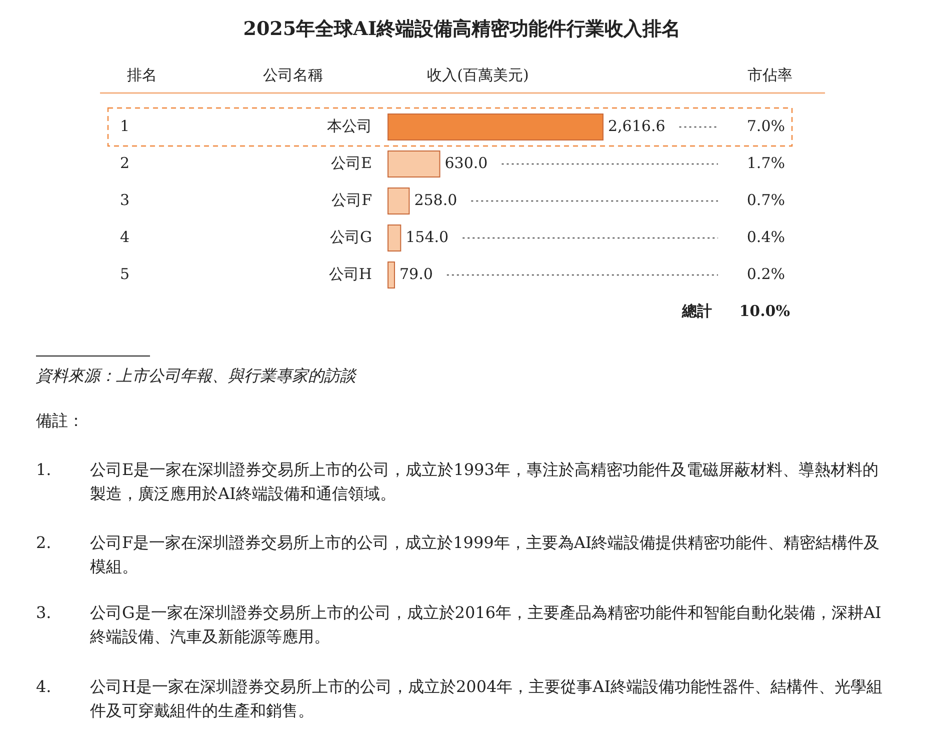 The height and width of the screenshot is (750, 925). Describe the element at coordinates (125, 163) in the screenshot. I see `text: 2` at that location.